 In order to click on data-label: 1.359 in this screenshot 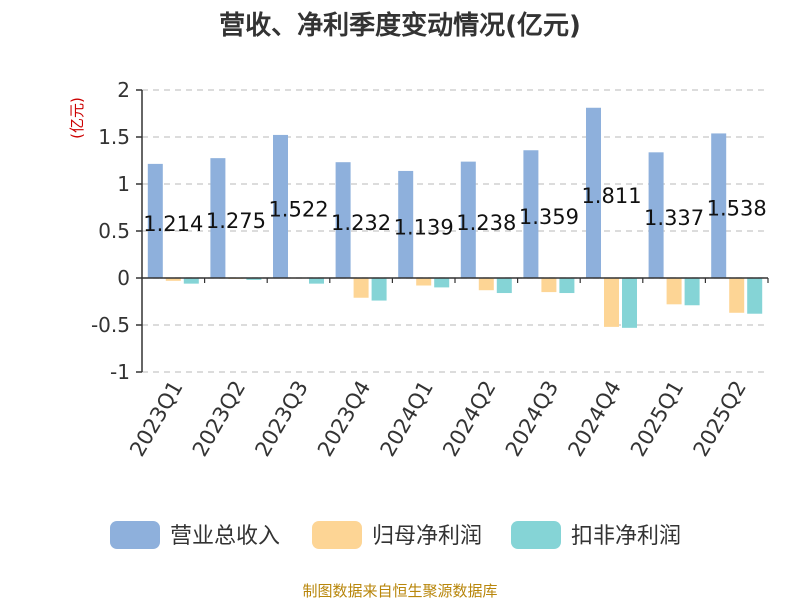, I will do `click(549, 217)`.